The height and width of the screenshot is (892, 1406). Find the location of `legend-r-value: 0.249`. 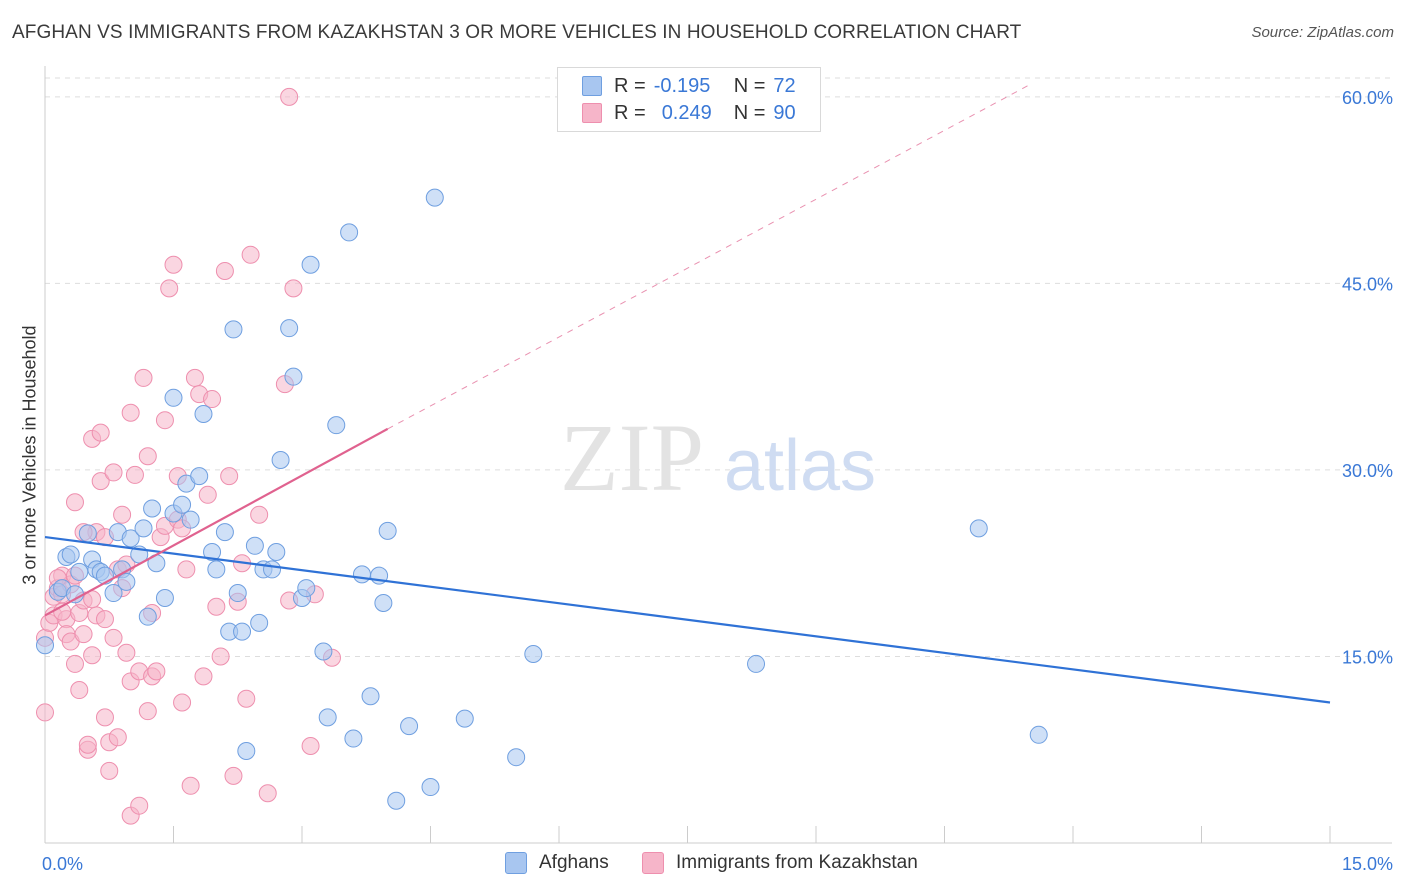

legend-r-value: 0.249 is located at coordinates (686, 112).